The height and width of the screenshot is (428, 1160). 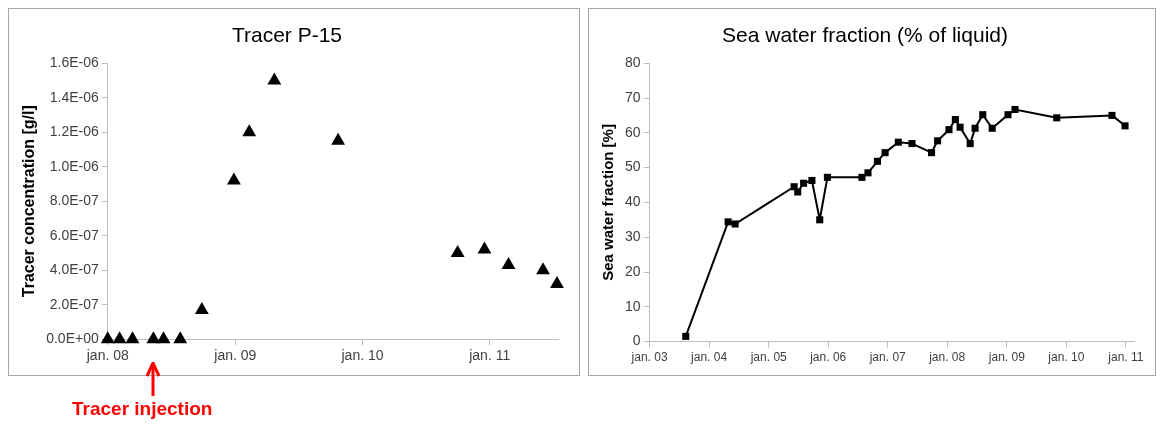 I want to click on x-tick-label: jan. 07, so click(x=887, y=357).